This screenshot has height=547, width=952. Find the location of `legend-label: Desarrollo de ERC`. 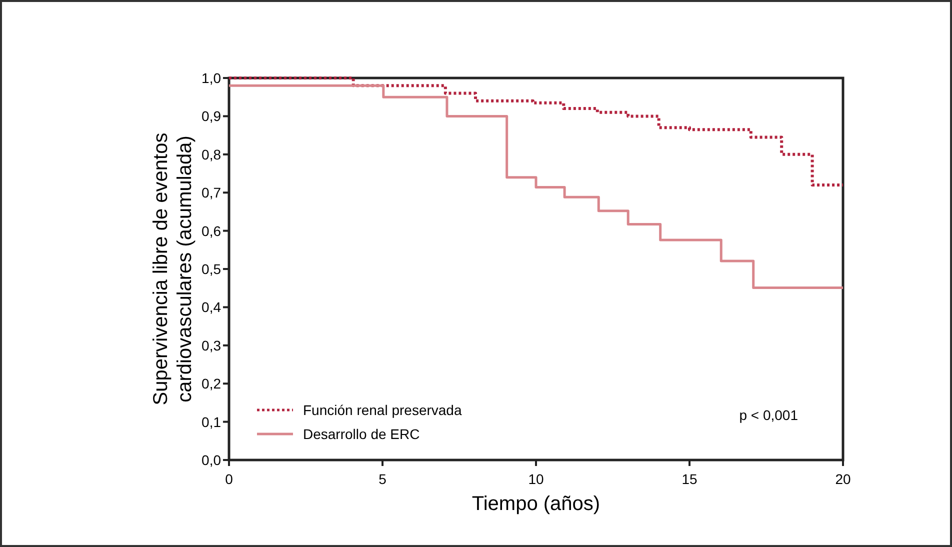

legend-label: Desarrollo de ERC is located at coordinates (361, 434).